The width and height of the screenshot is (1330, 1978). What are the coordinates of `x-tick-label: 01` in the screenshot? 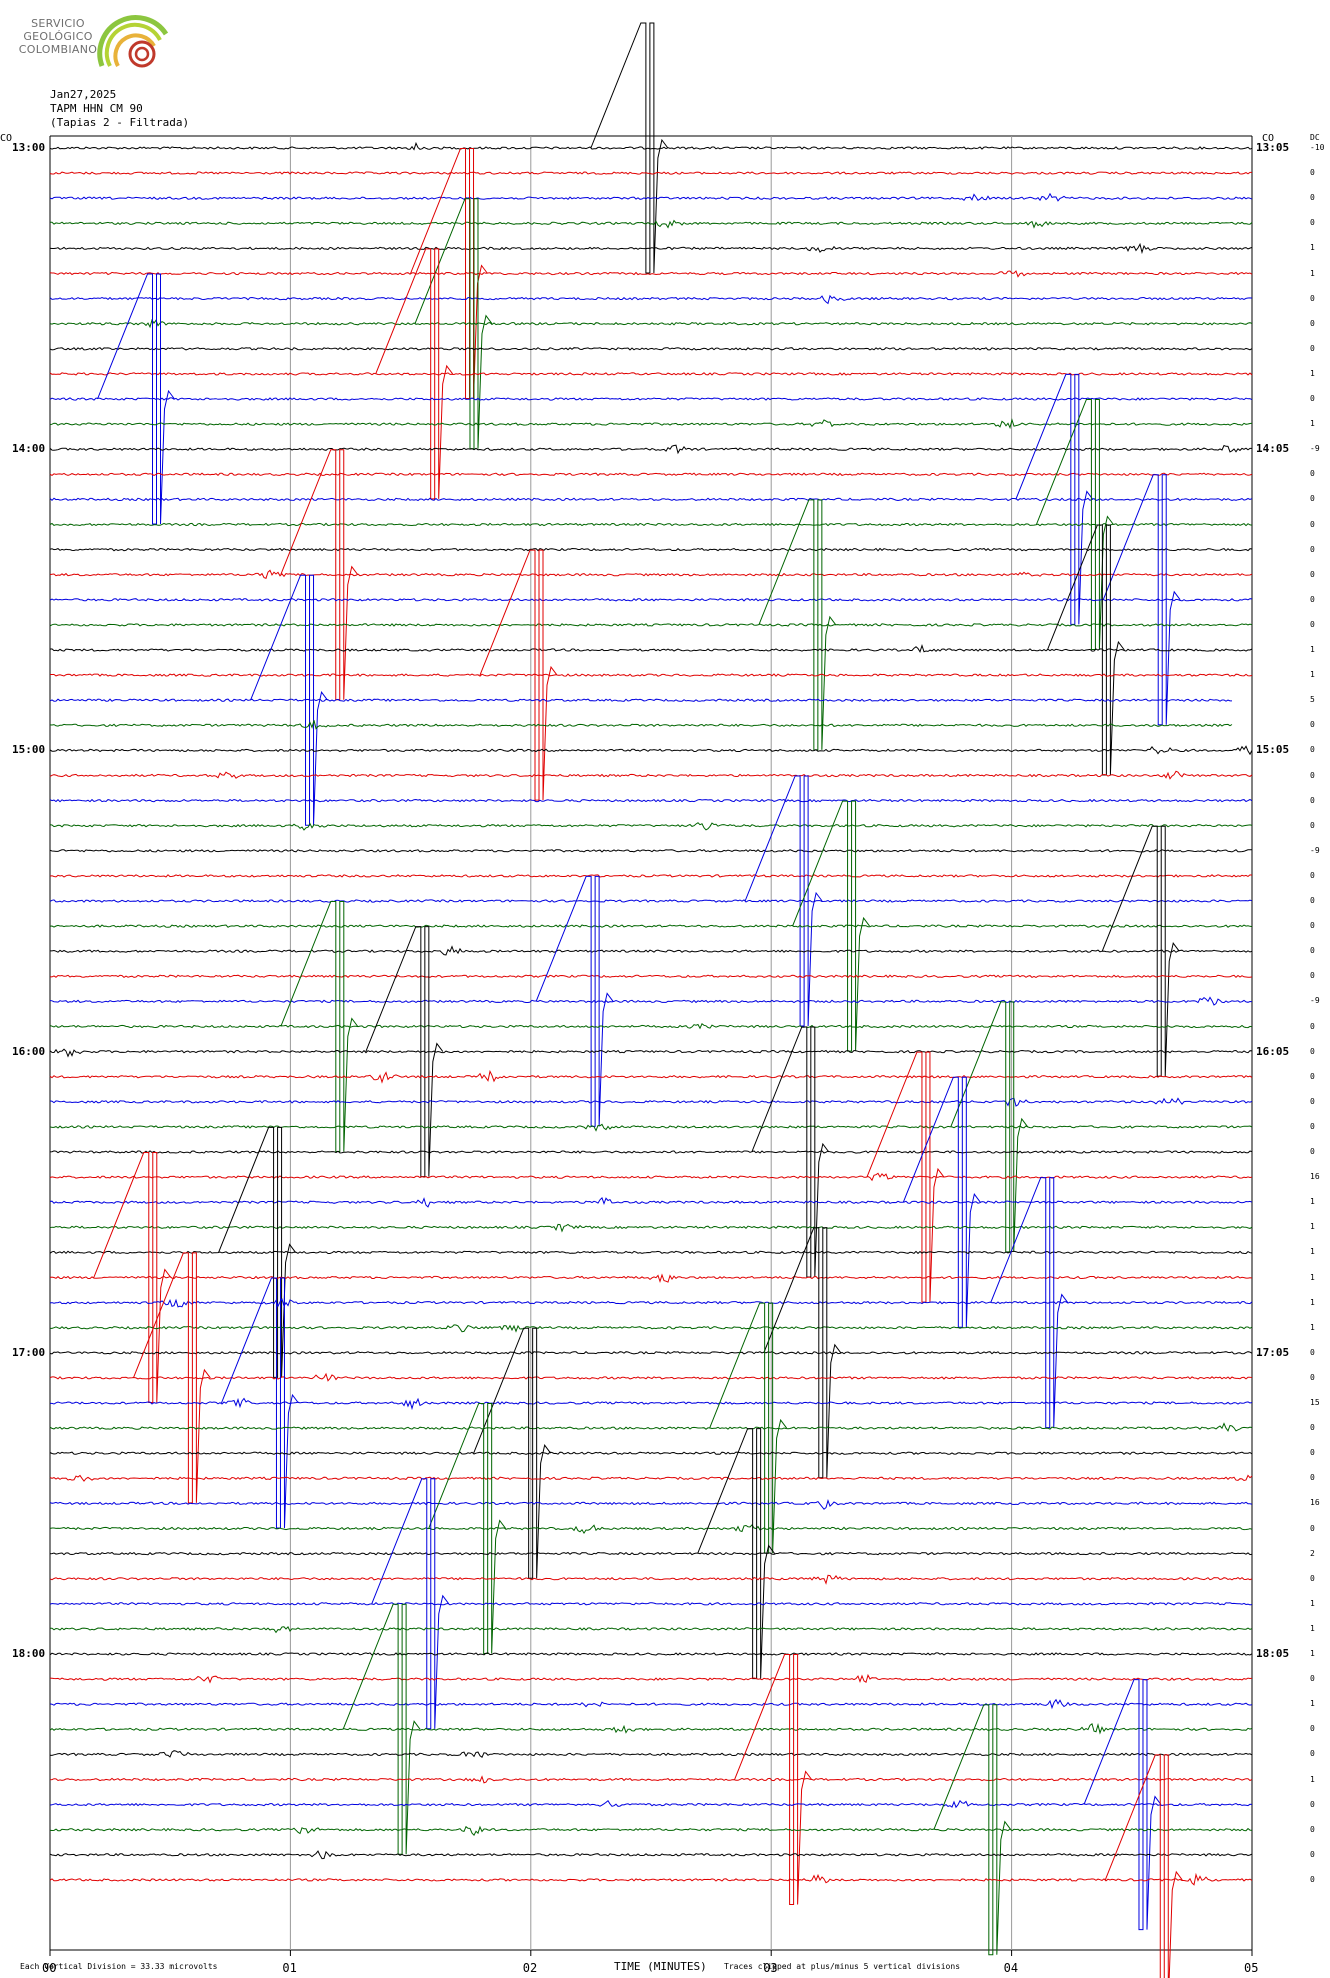 It's located at (289, 1968).